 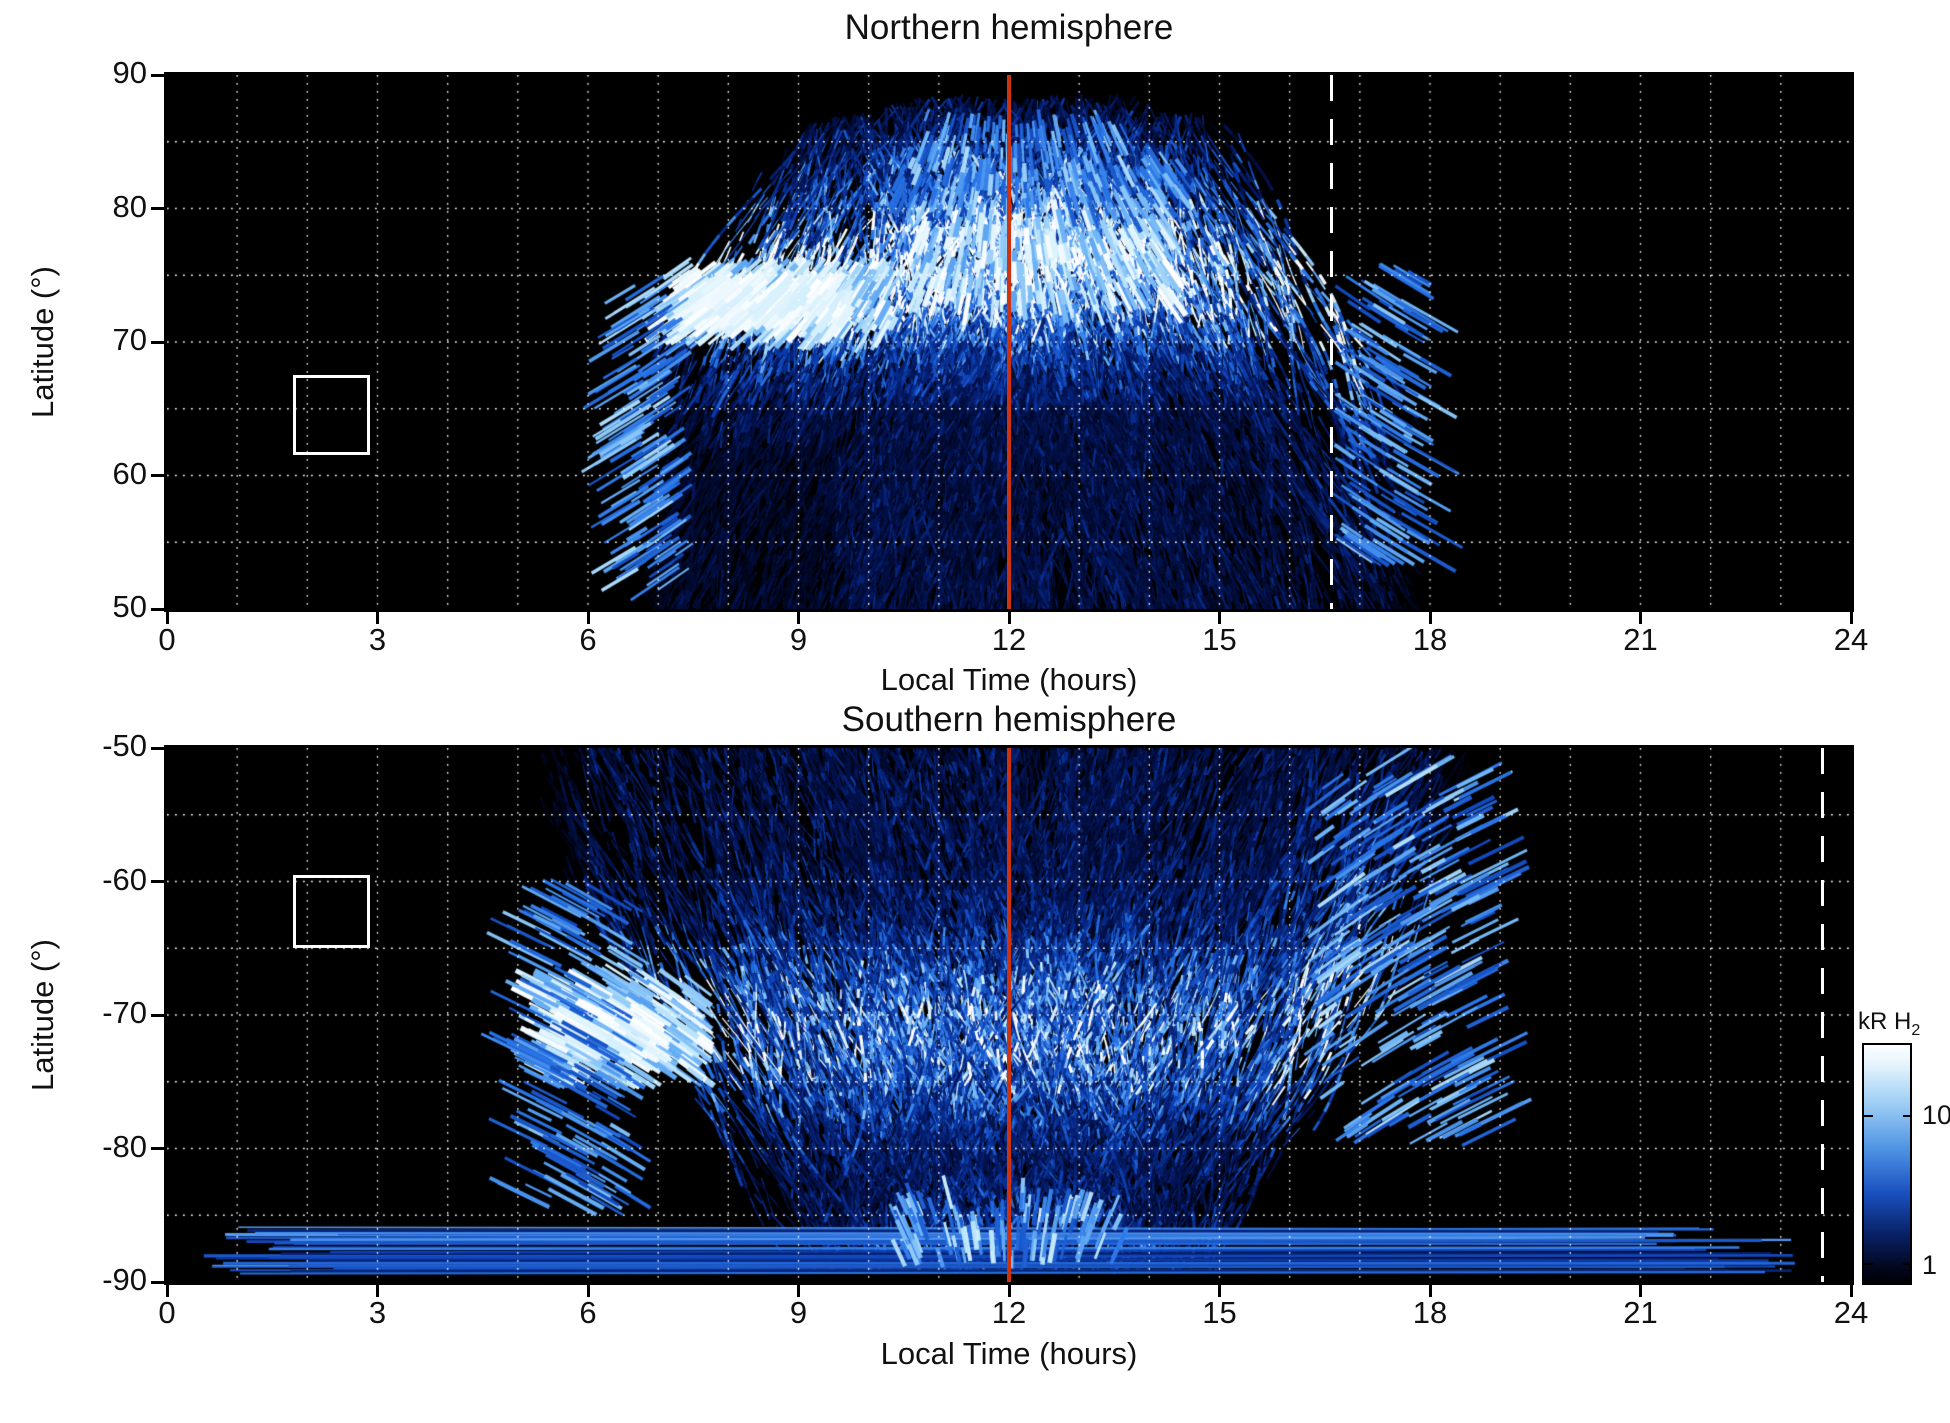 I want to click on y-tick-label: 60, so click(x=129, y=473).